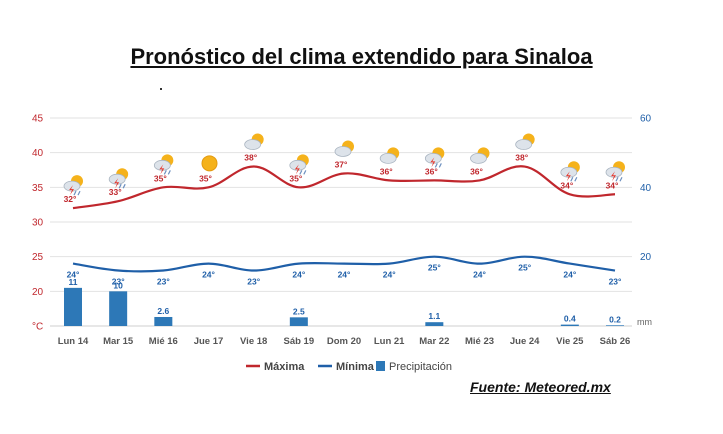 This screenshot has width=723, height=434. I want to click on x-tick-label: Sáb 26, so click(615, 341).